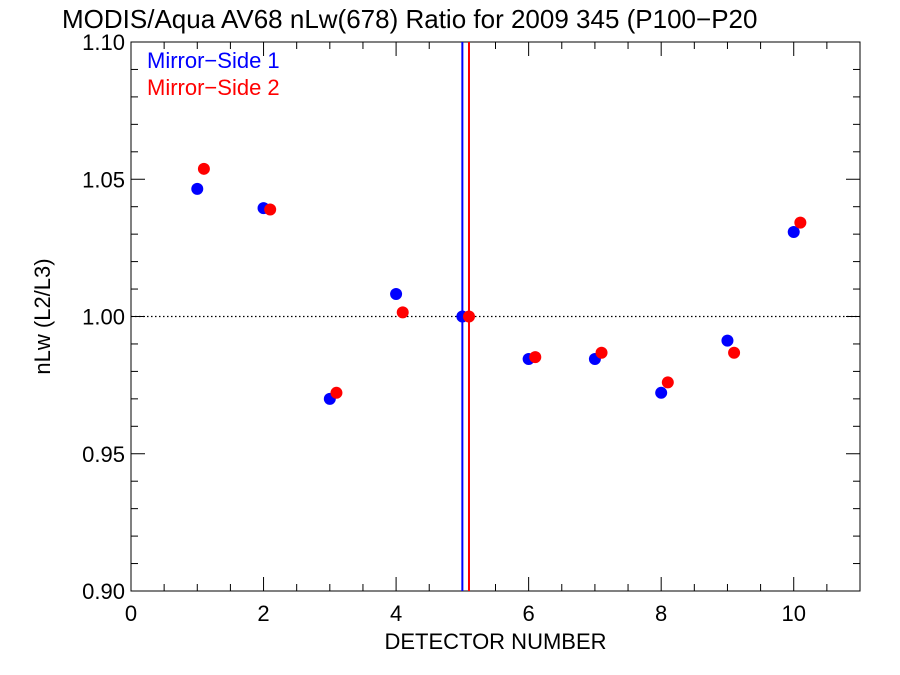 This screenshot has height=675, width=900. Describe the element at coordinates (42, 316) in the screenshot. I see `y-axis-label: nLw (L2/L3)` at that location.